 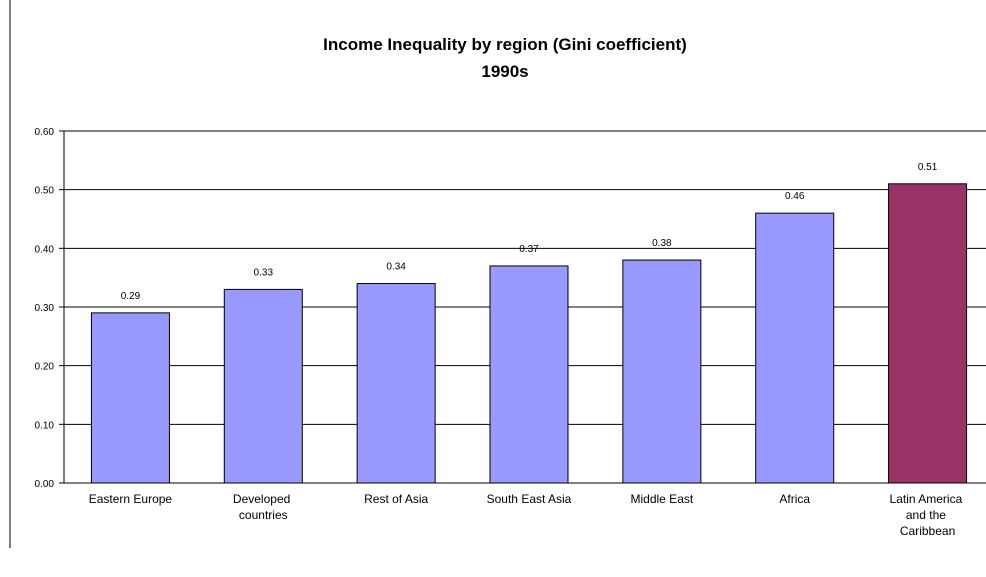 I want to click on x-tick-label: Africa, so click(x=794, y=499).